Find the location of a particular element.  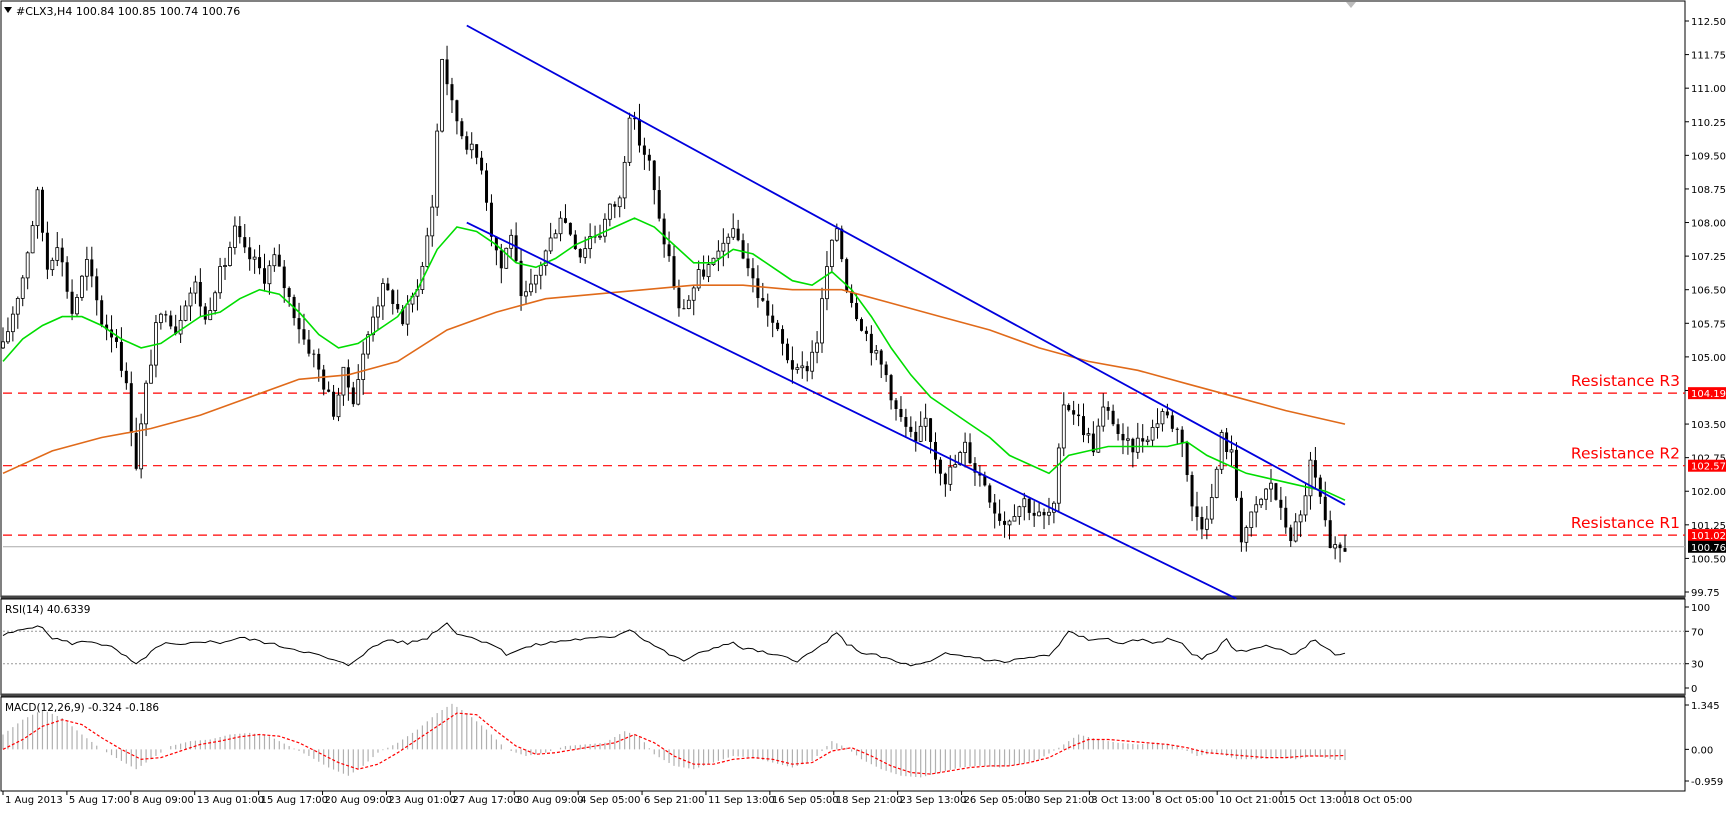

time-axis-label: 4 Sep 05:00 is located at coordinates (610, 800).